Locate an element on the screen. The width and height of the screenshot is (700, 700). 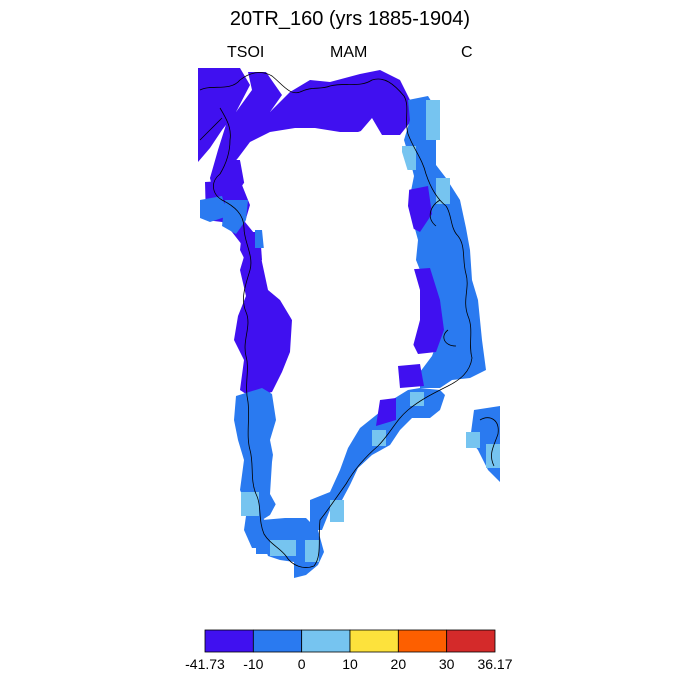
colorbar-tick-label: -10 is located at coordinates (253, 664).